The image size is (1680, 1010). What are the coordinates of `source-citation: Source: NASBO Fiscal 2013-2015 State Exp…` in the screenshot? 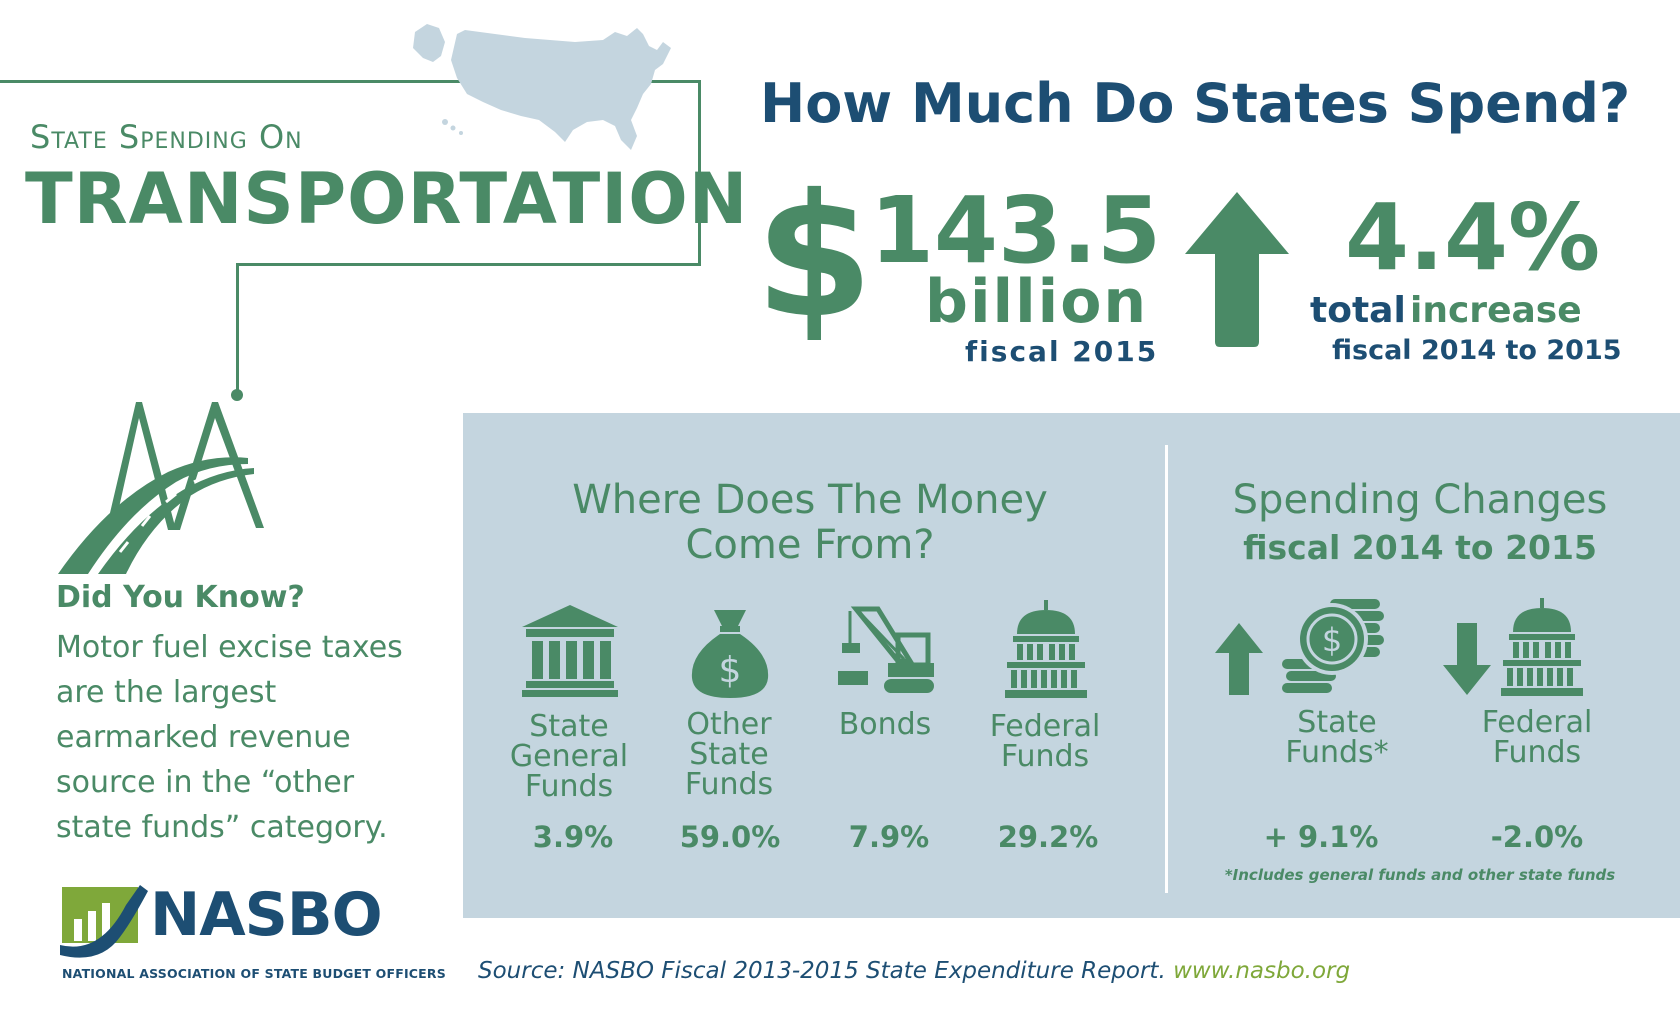 It's located at (914, 971).